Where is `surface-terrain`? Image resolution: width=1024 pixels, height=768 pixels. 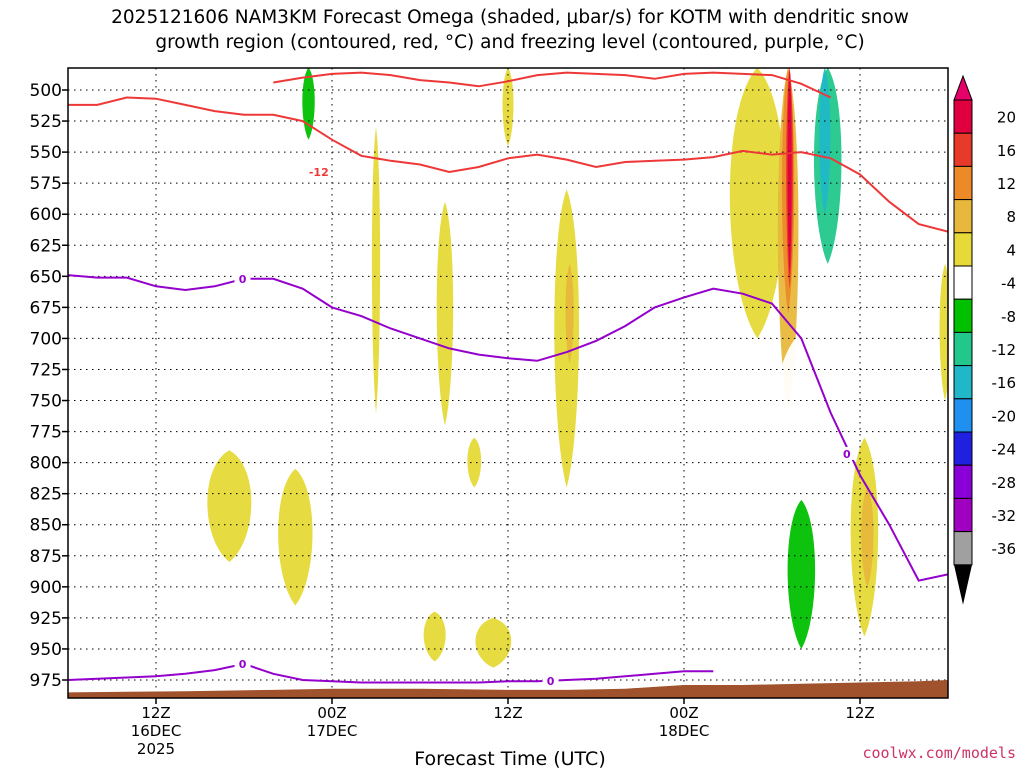 surface-terrain is located at coordinates (508, 689).